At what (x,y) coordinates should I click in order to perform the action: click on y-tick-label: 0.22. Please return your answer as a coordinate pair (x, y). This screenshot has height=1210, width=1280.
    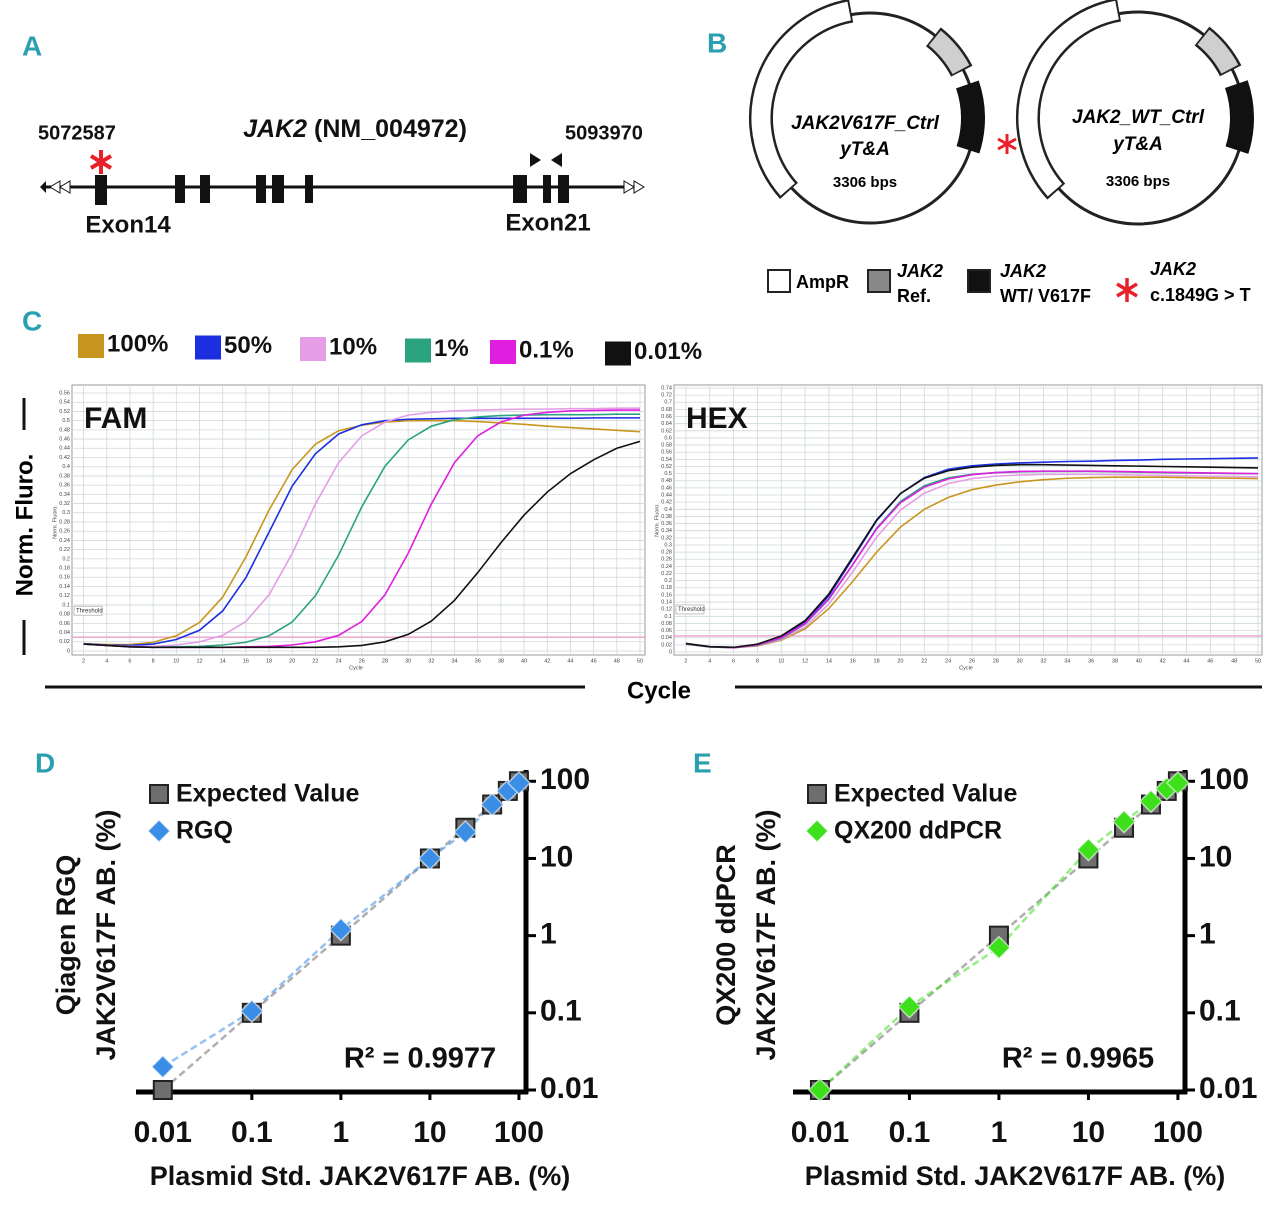
    Looking at the image, I should click on (666, 574).